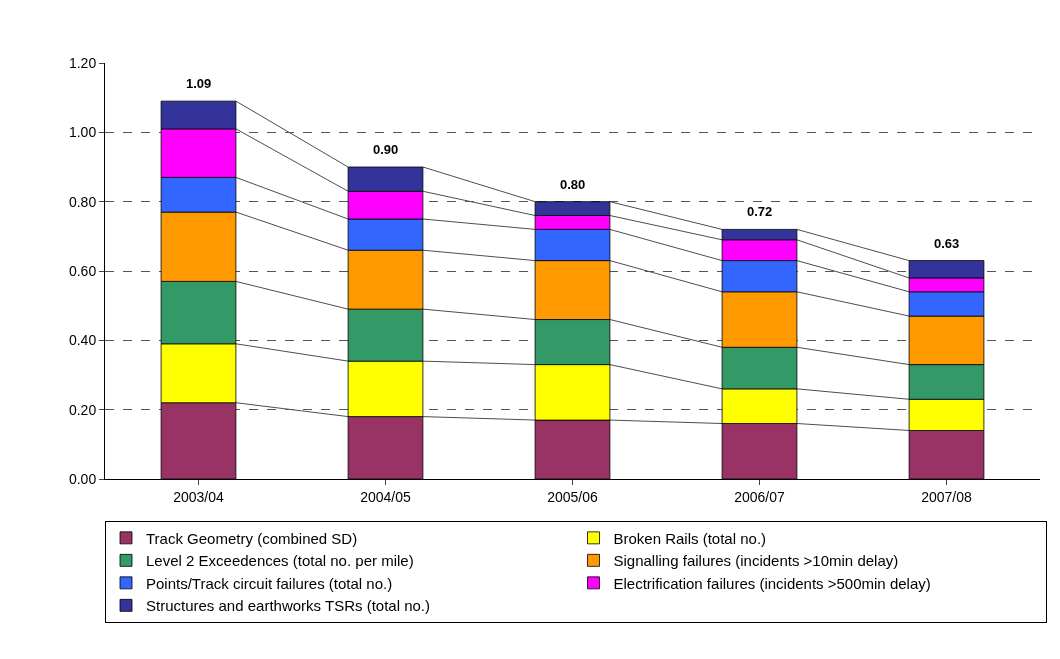 The width and height of the screenshot is (1060, 659). Describe the element at coordinates (82, 201) in the screenshot. I see `y-tick-label: 0.80` at that location.